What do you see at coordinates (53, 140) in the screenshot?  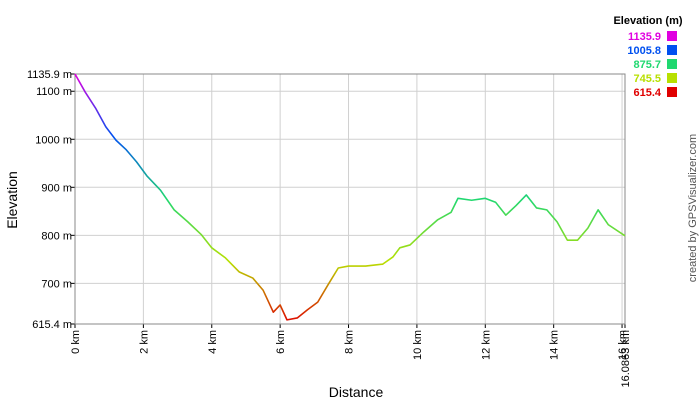 I see `y-tick-label: 1000 m` at bounding box center [53, 140].